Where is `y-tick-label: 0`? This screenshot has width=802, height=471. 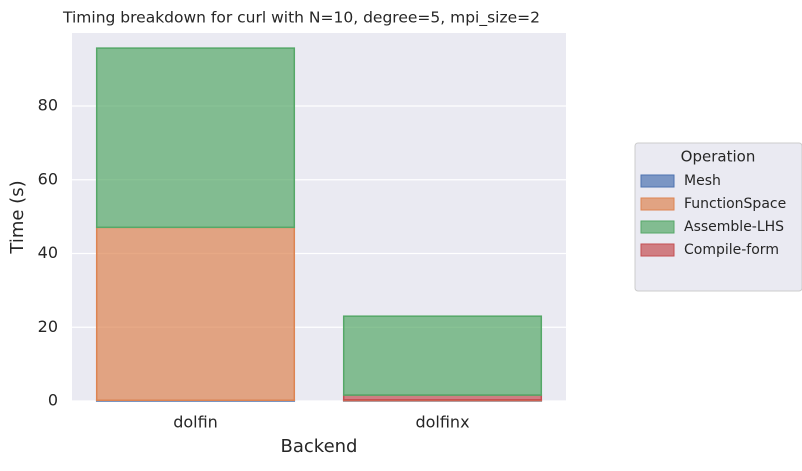 y-tick-label: 0 is located at coordinates (53, 400).